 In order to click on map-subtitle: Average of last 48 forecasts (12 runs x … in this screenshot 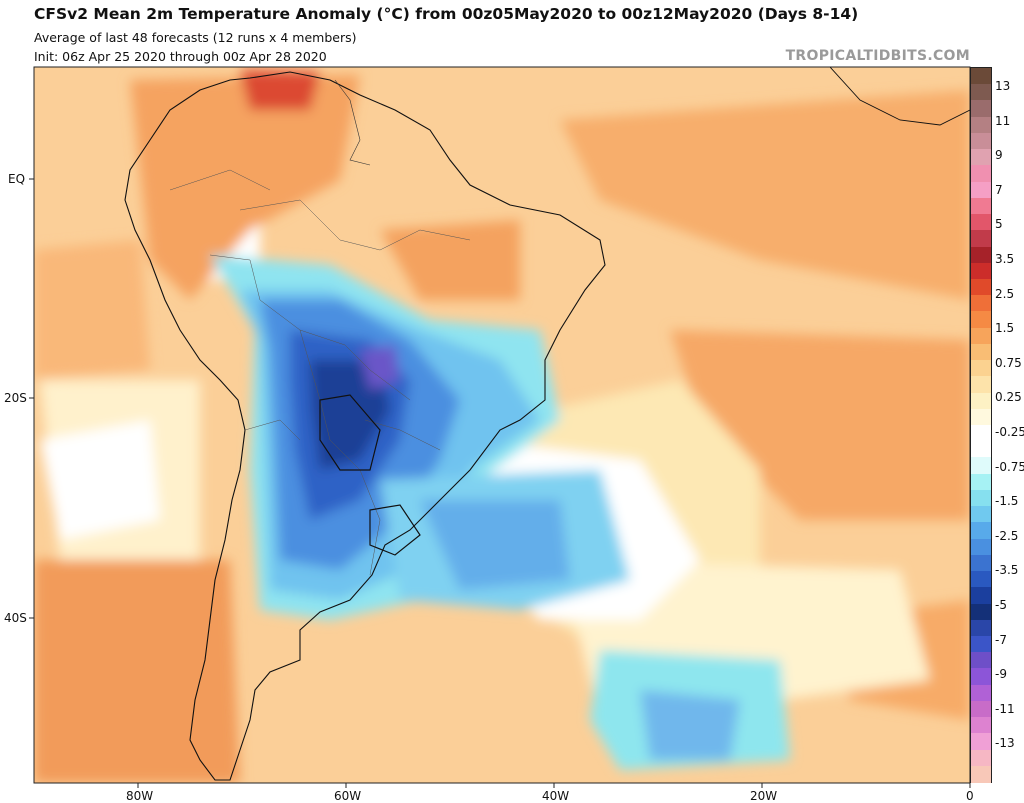, I will do `click(195, 37)`.